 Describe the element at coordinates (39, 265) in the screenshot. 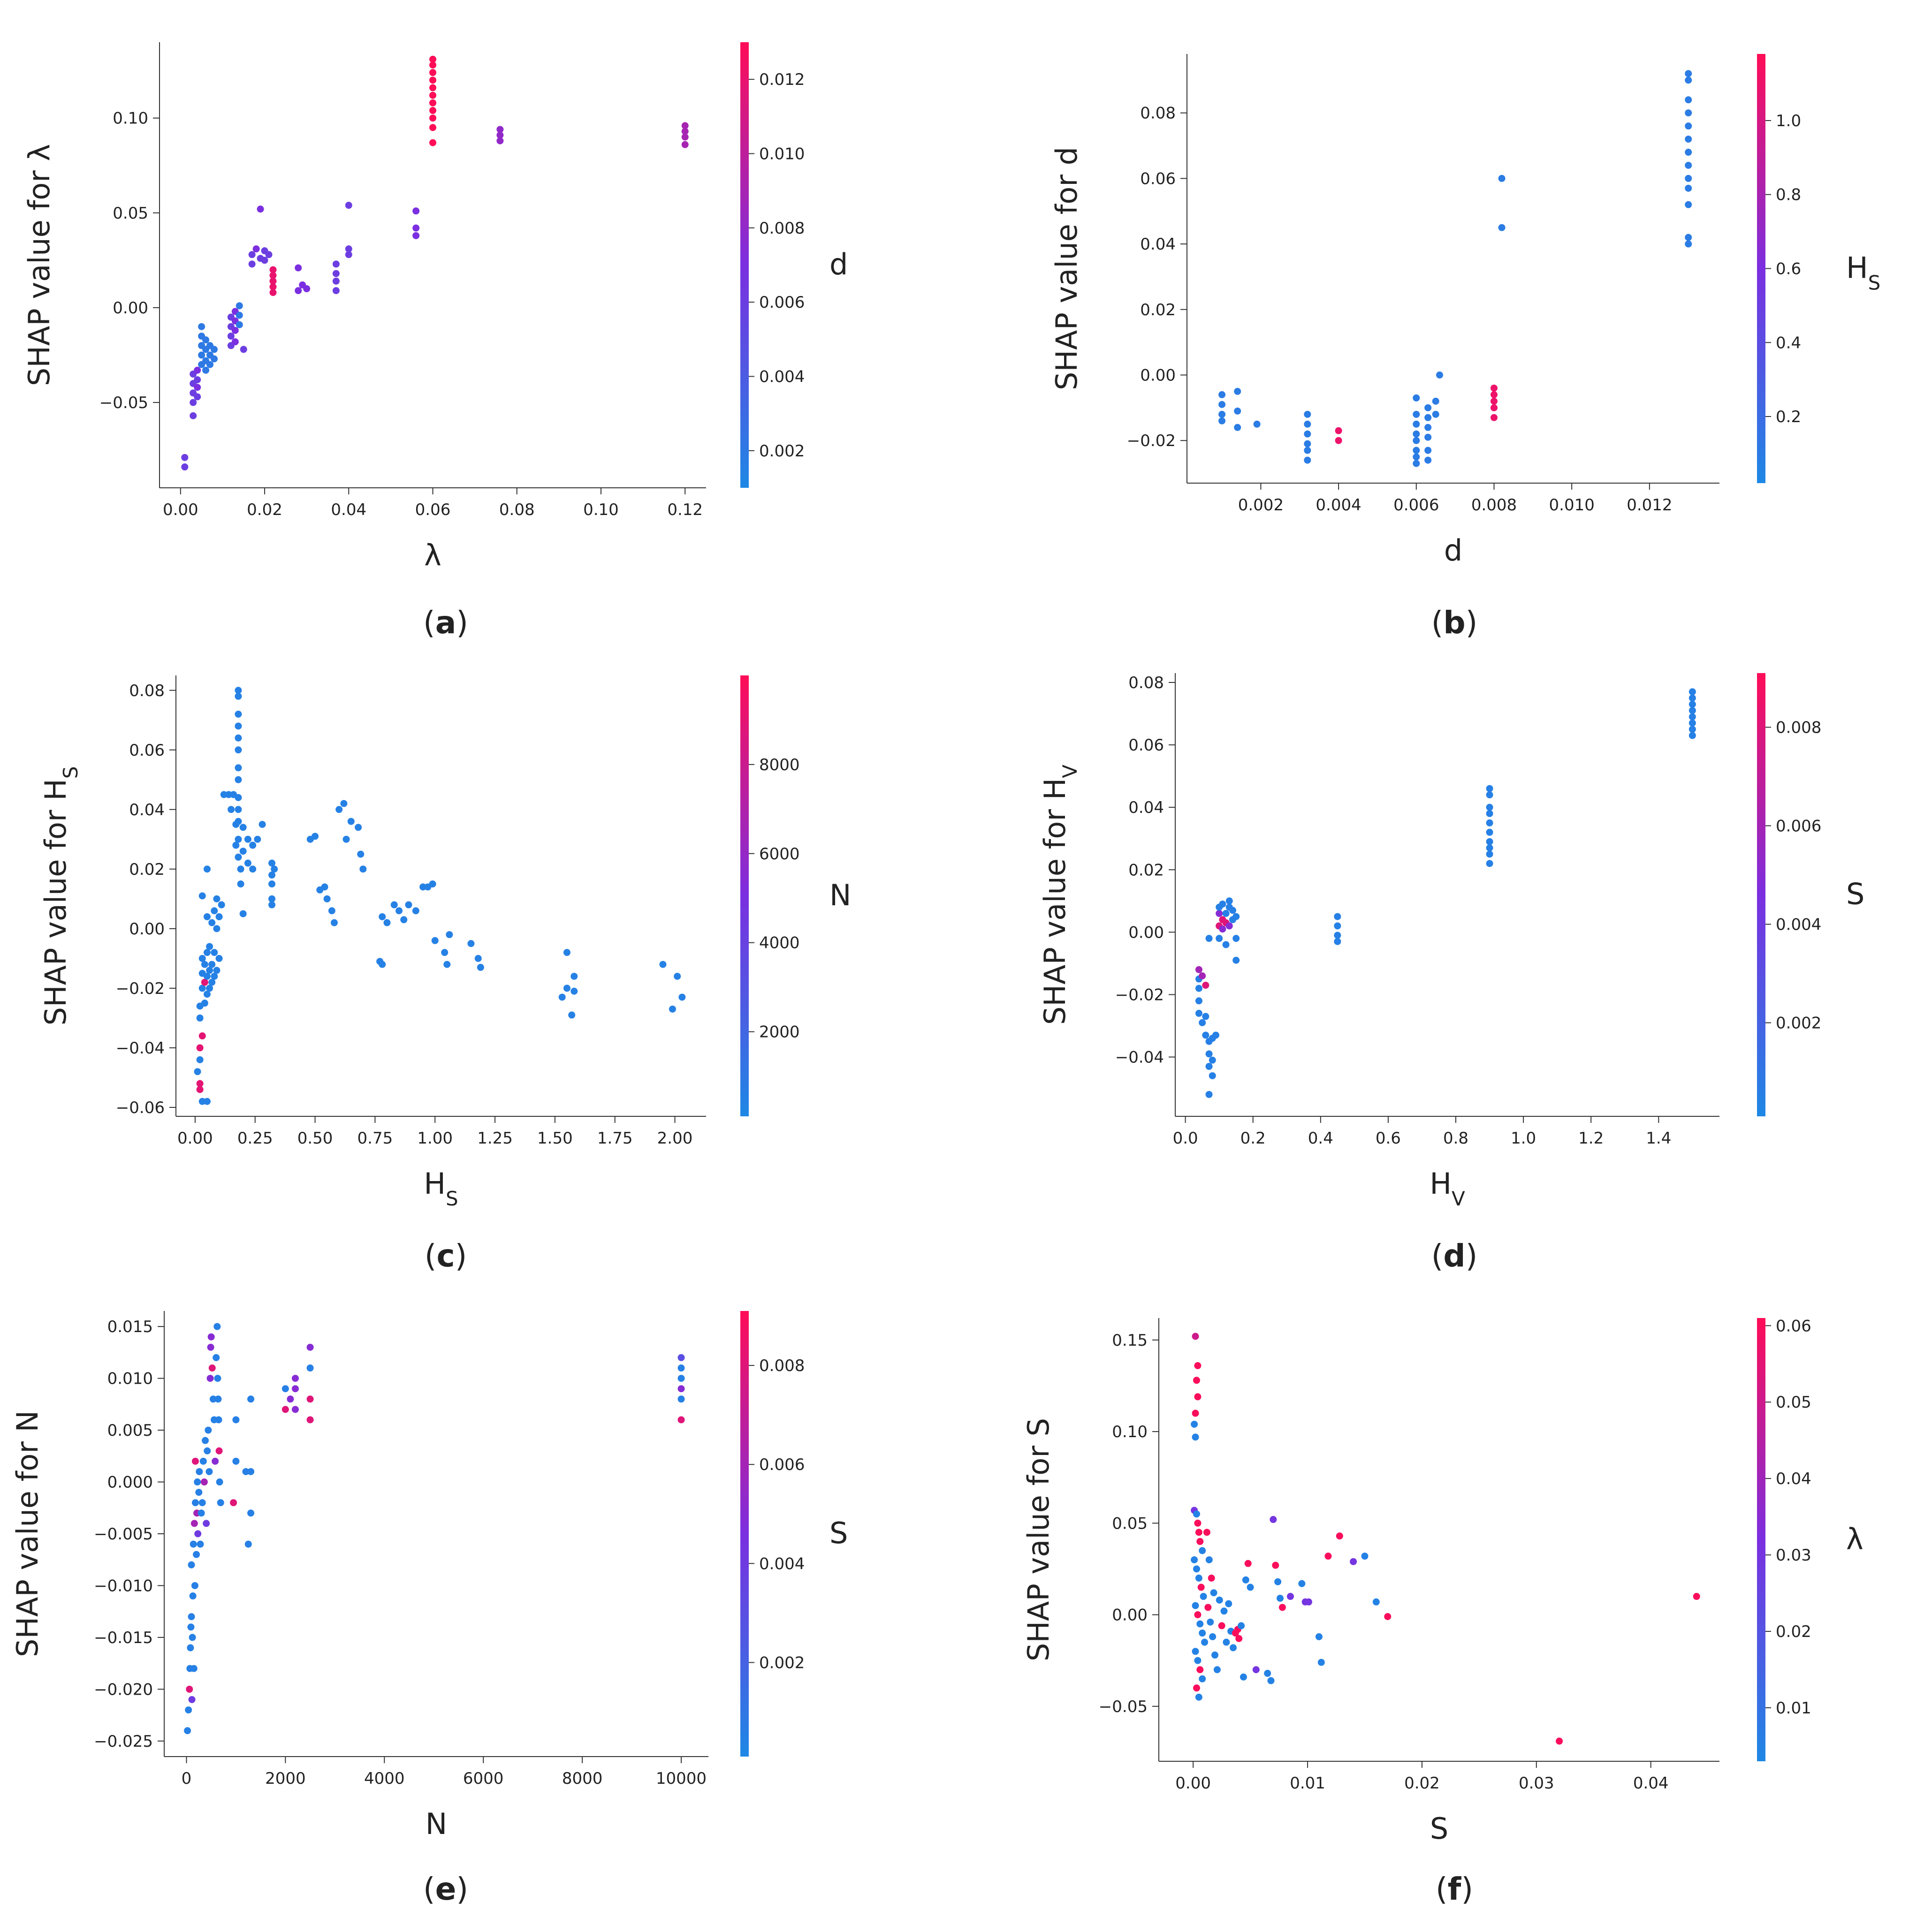

I see `y-axis-label-main: SHAP value for λ` at that location.